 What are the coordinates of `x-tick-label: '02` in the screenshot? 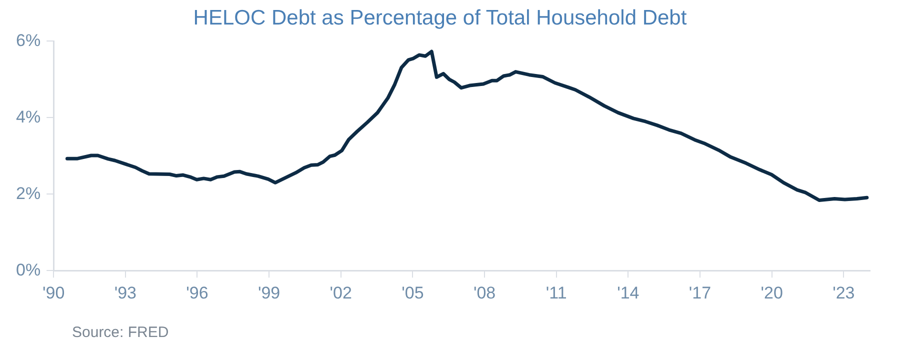 It's located at (341, 292).